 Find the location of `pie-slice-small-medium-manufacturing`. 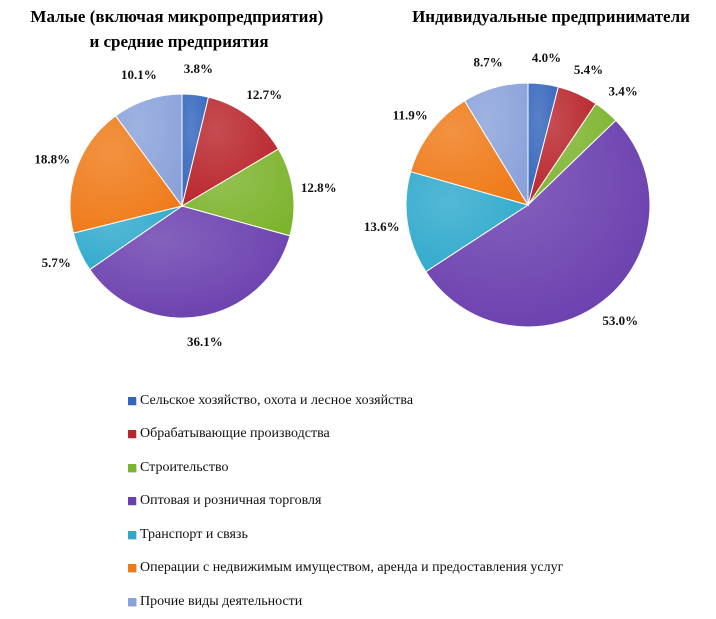

pie-slice-small-medium-manufacturing is located at coordinates (230, 152).